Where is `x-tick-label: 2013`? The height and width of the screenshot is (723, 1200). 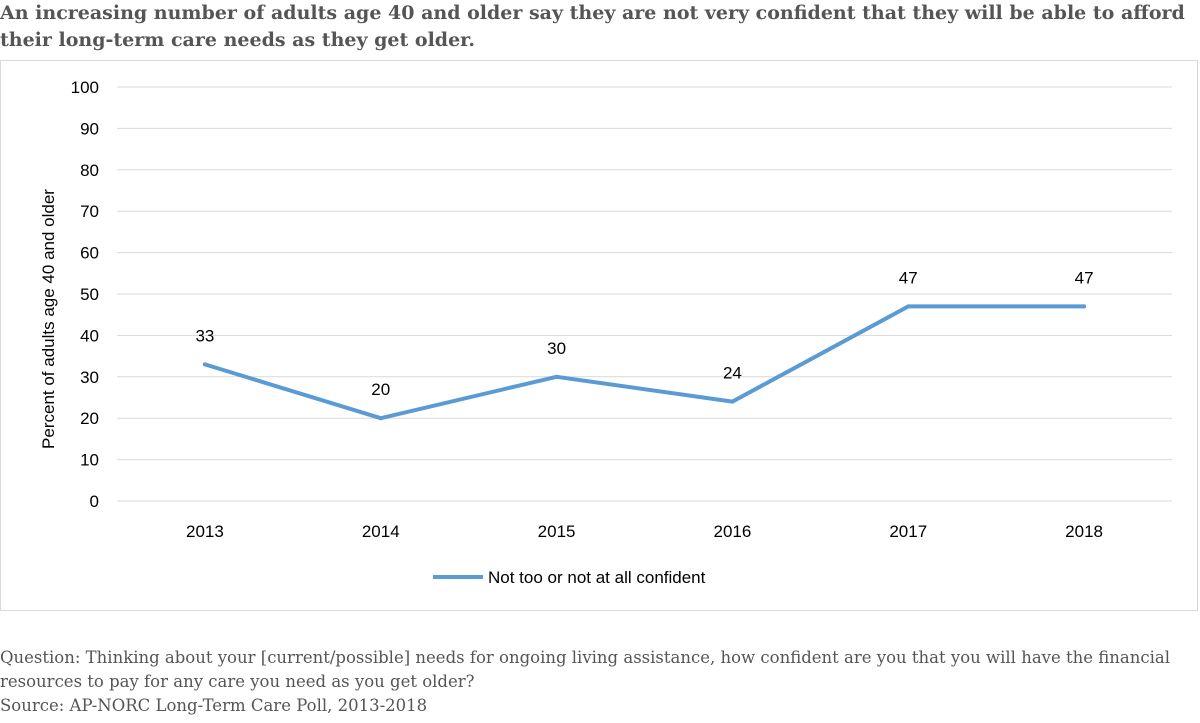 x-tick-label: 2013 is located at coordinates (205, 531).